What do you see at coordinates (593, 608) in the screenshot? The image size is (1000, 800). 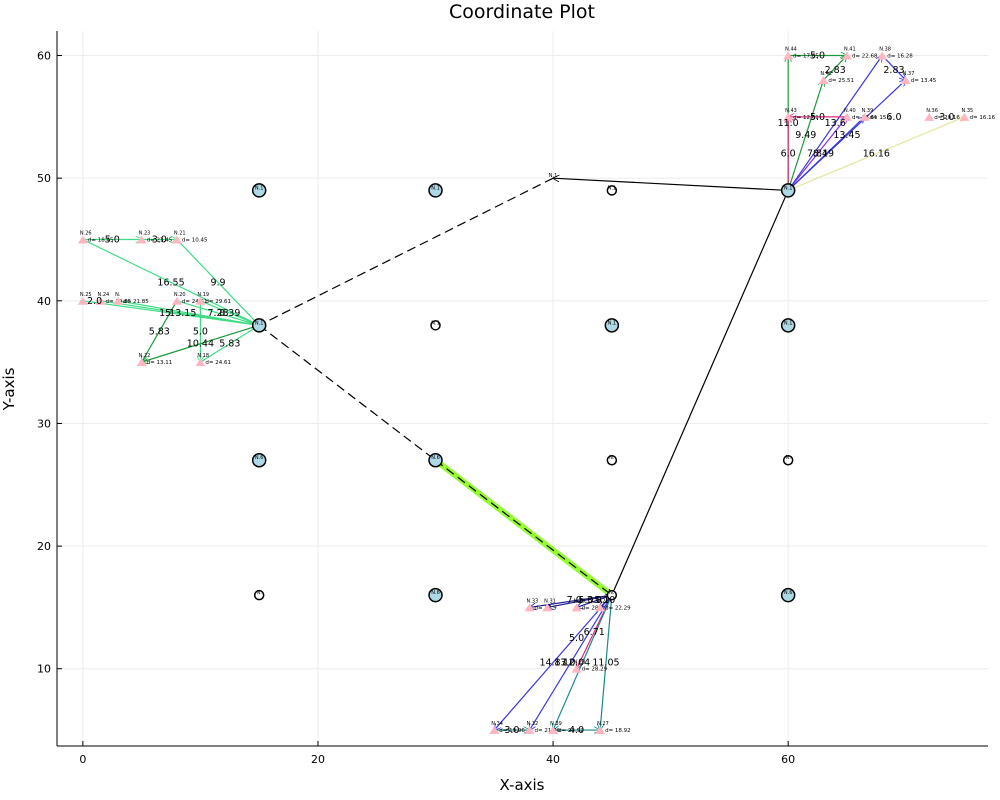 I see `distance-label: d= 28.9` at bounding box center [593, 608].